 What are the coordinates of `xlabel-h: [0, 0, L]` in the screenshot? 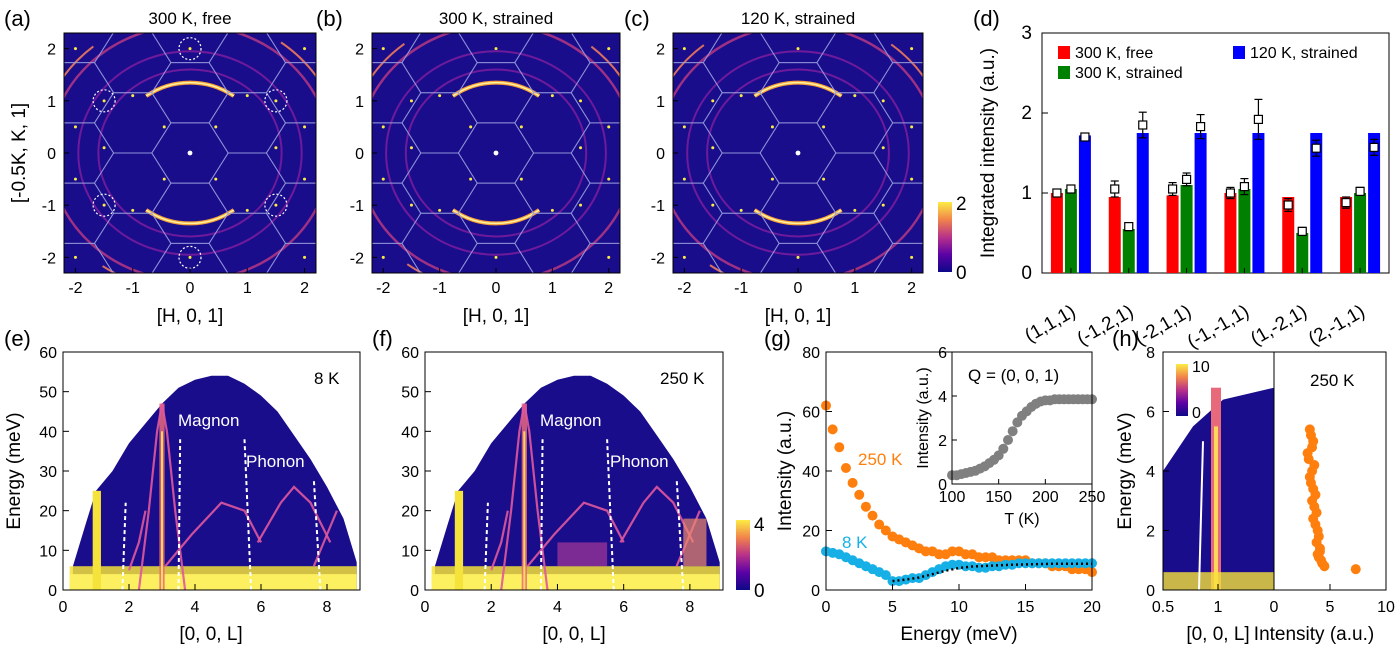 It's located at (1217, 634).